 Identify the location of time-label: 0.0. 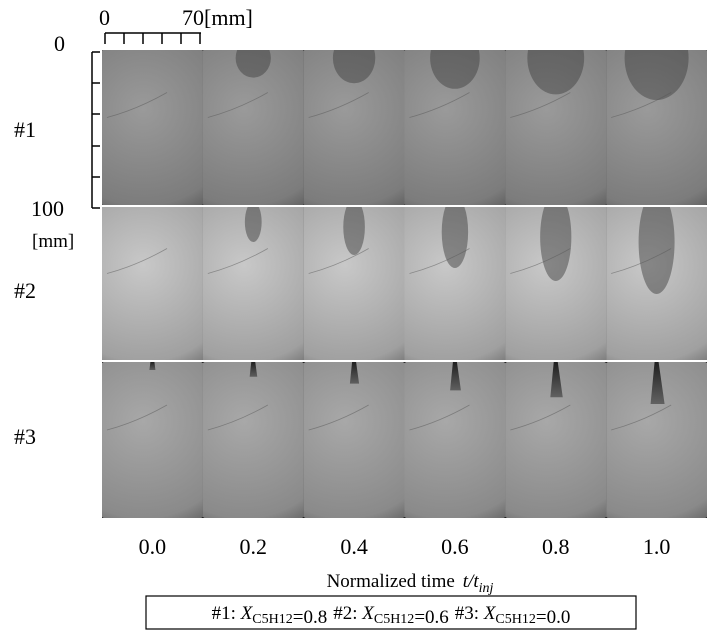
(153, 546).